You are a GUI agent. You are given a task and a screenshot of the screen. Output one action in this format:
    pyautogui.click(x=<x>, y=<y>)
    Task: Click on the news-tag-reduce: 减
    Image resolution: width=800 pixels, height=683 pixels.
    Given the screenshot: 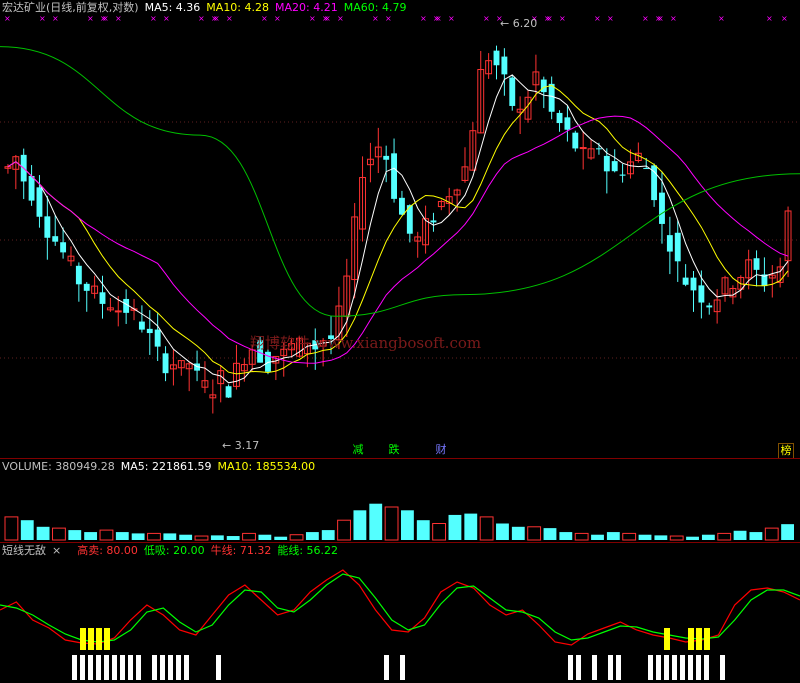 What is the action you would take?
    pyautogui.click(x=358, y=450)
    